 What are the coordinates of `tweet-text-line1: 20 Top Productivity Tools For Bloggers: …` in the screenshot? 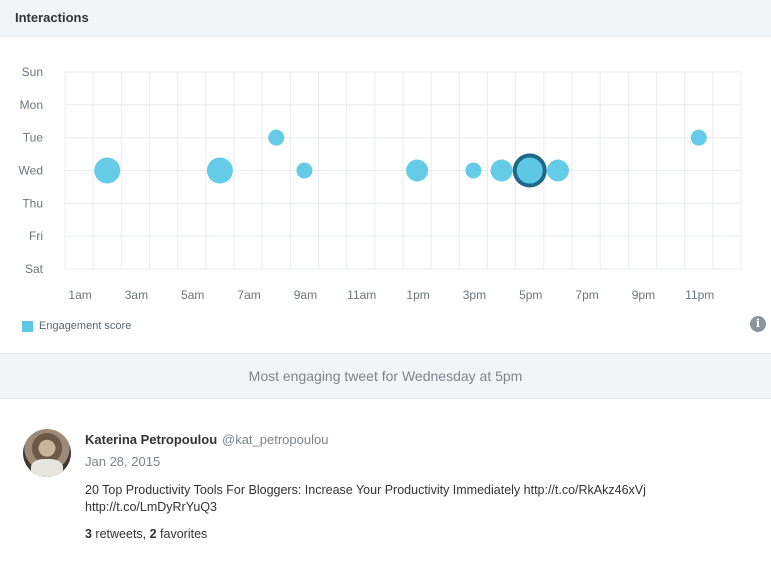 It's located at (365, 490).